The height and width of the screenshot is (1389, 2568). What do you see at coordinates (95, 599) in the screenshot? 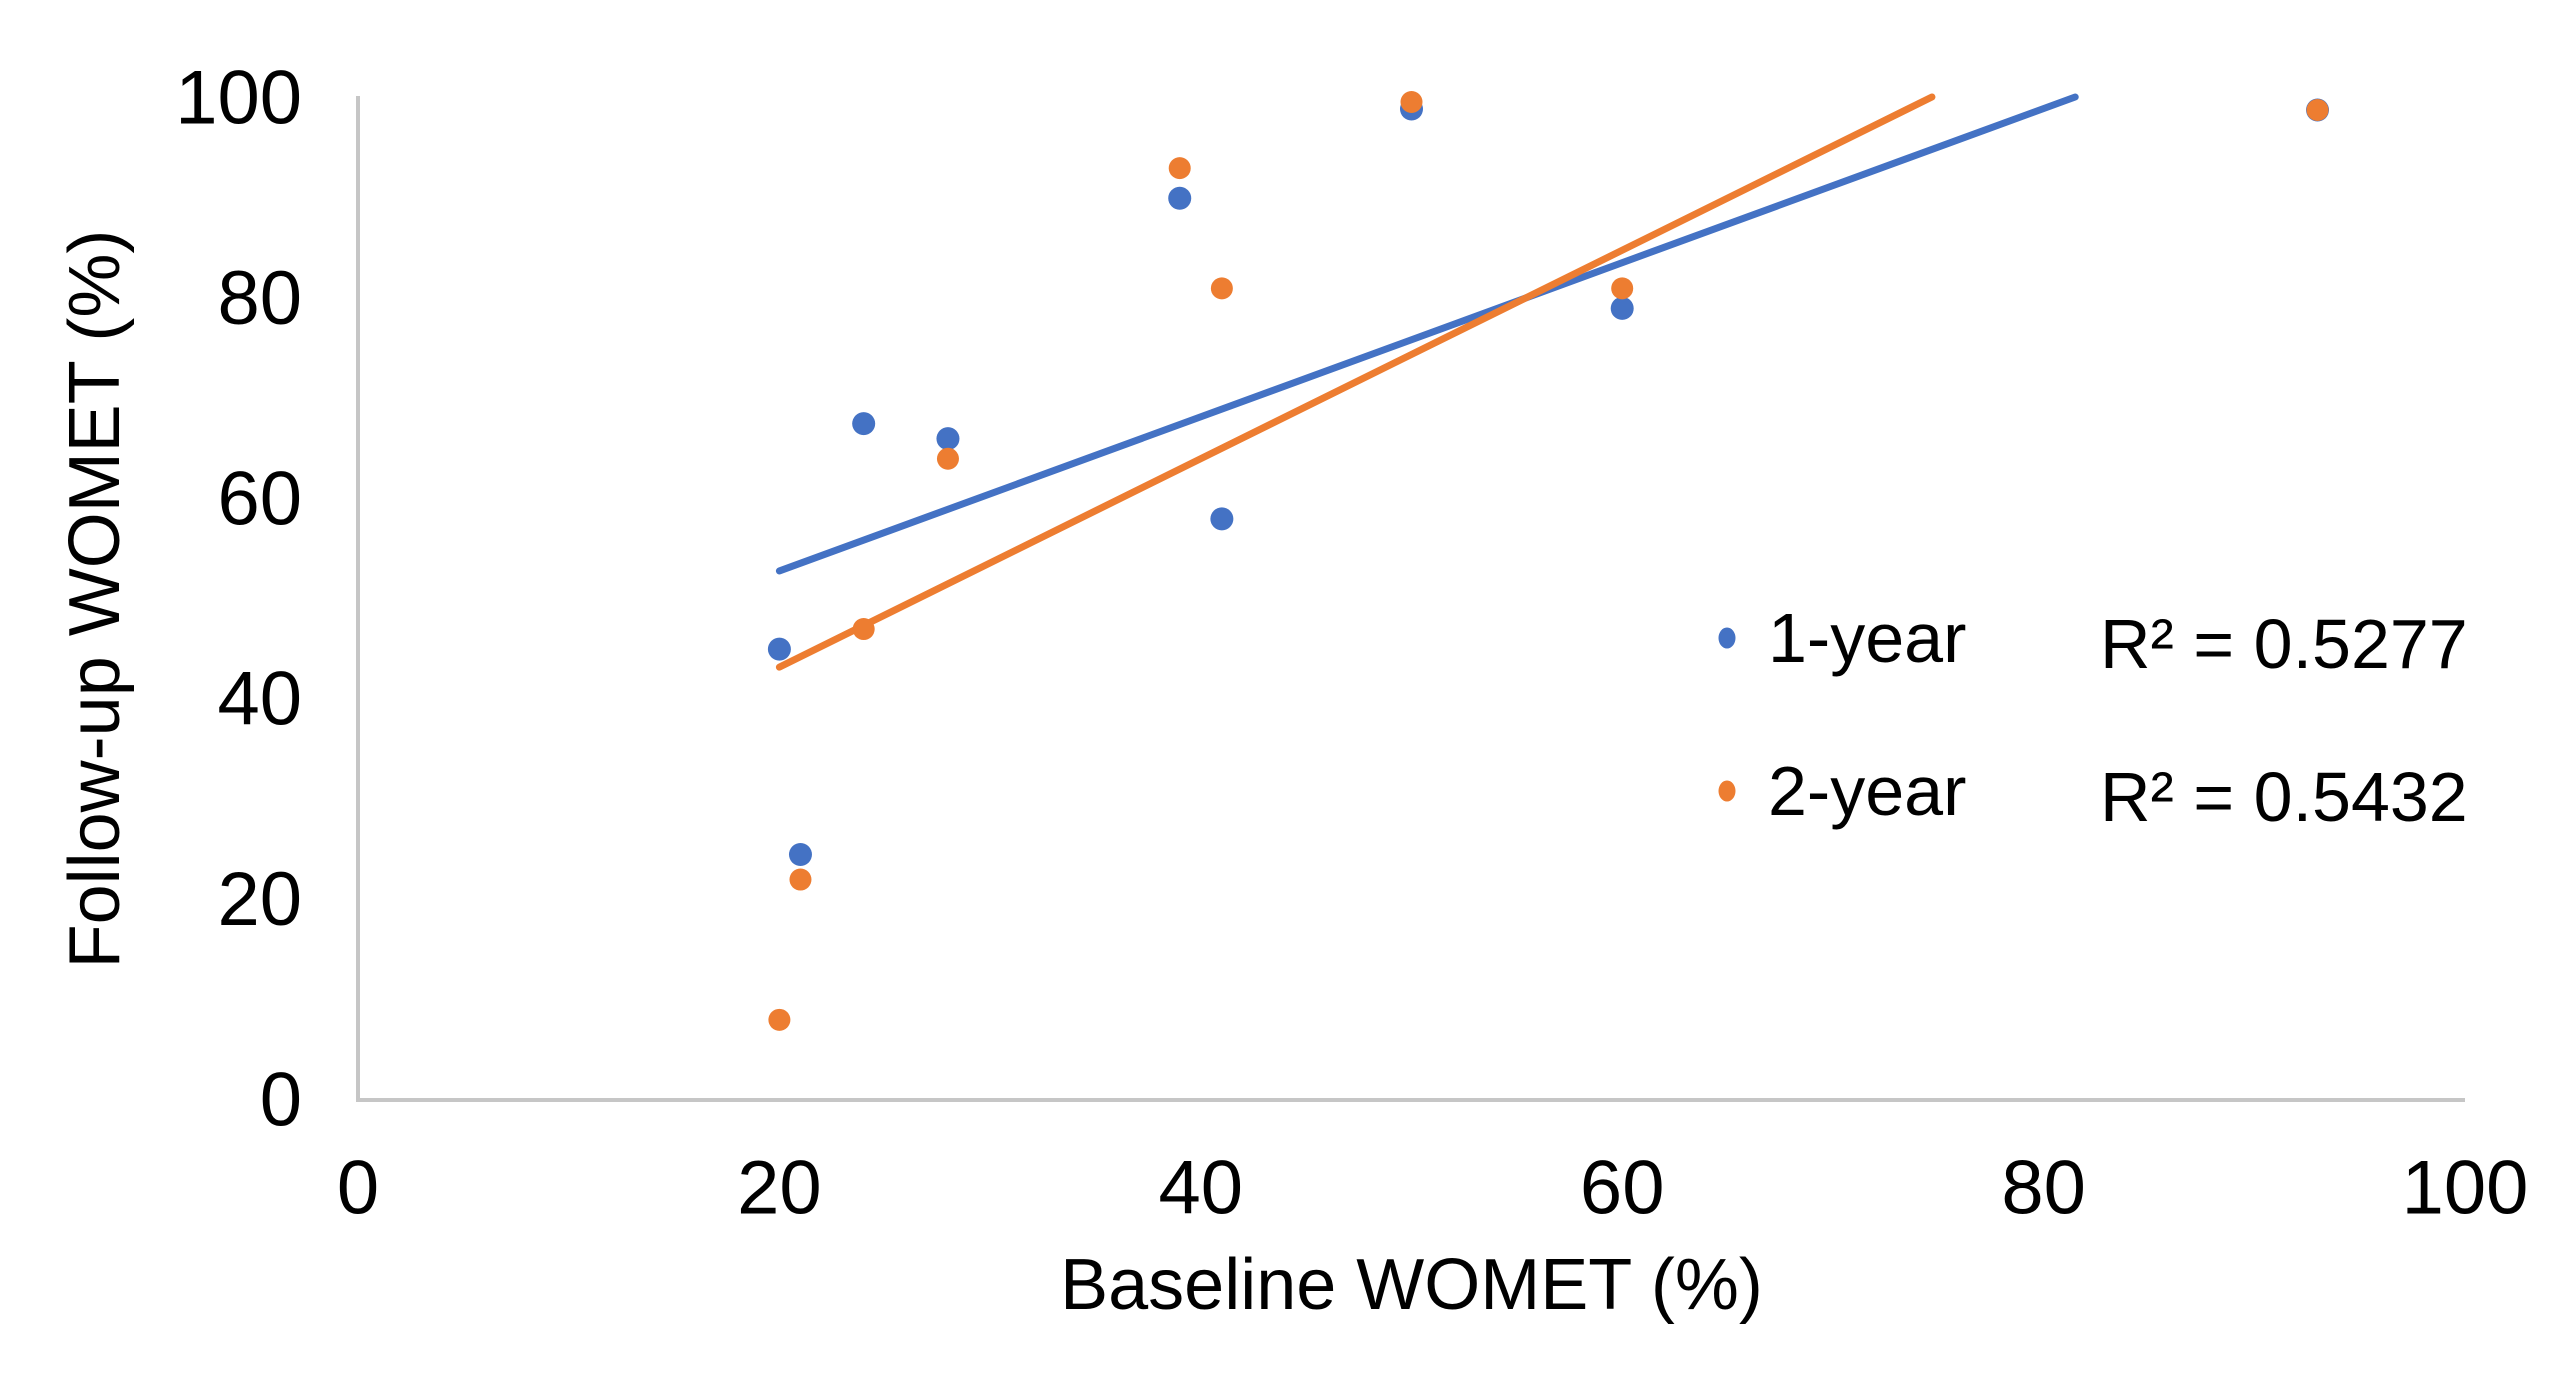
I see `y-axis-title: Follow-up WOMET (%)` at bounding box center [95, 599].